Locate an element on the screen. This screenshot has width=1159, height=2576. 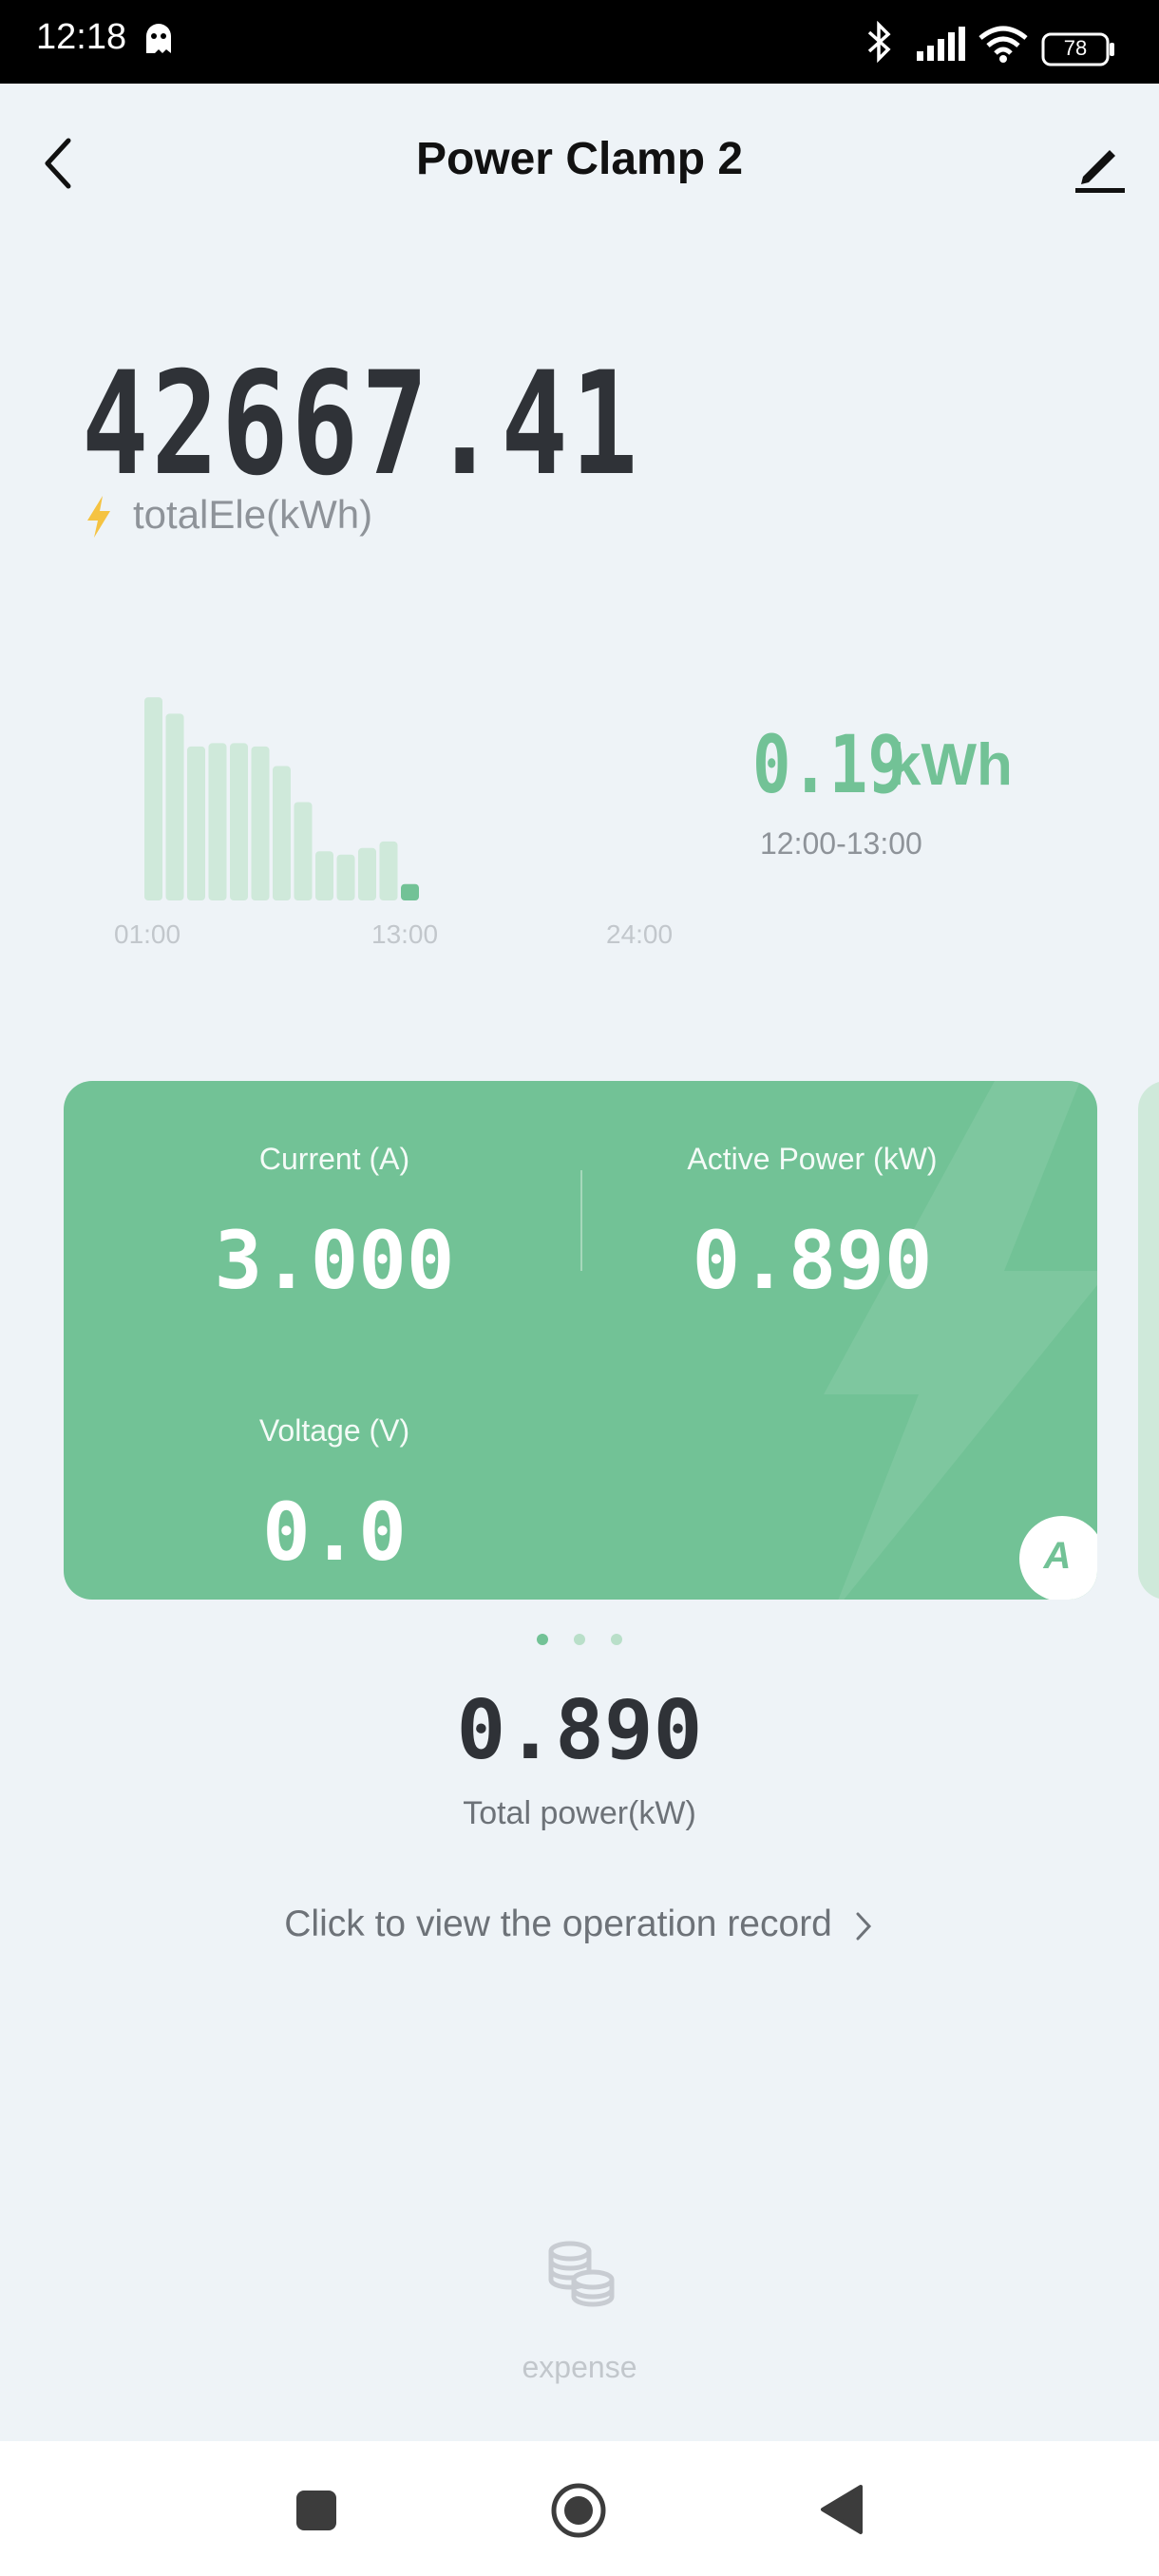
phase-badge: A is located at coordinates (1058, 1558).